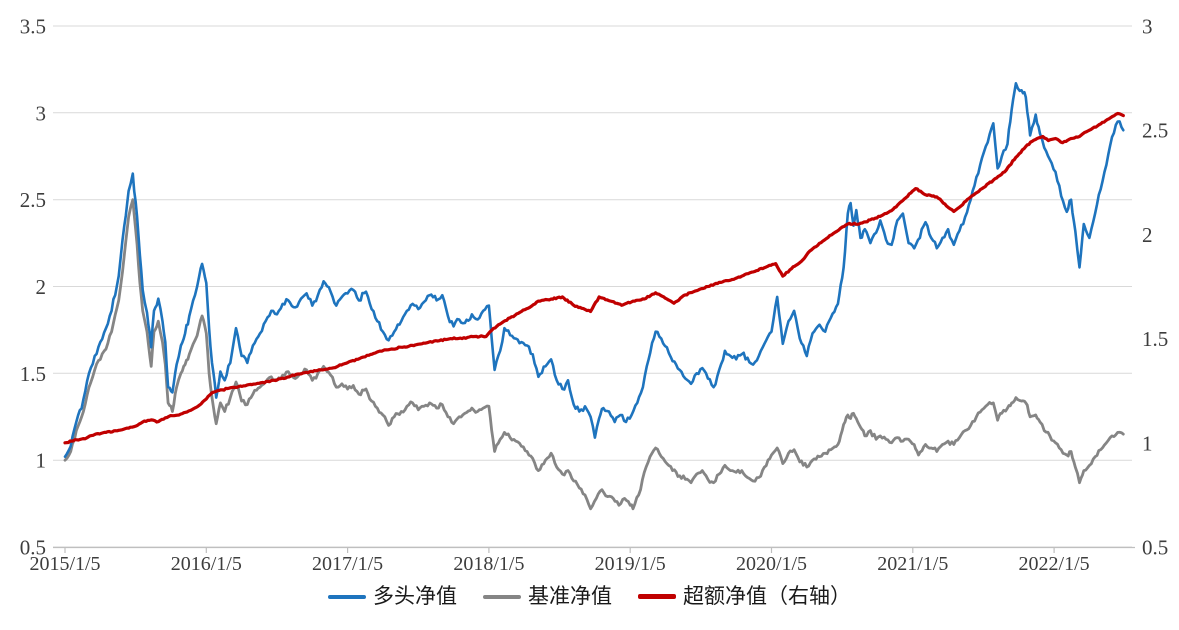 This screenshot has height=630, width=1179. I want to click on x-axis-label: 2017/1/5, so click(347, 564).